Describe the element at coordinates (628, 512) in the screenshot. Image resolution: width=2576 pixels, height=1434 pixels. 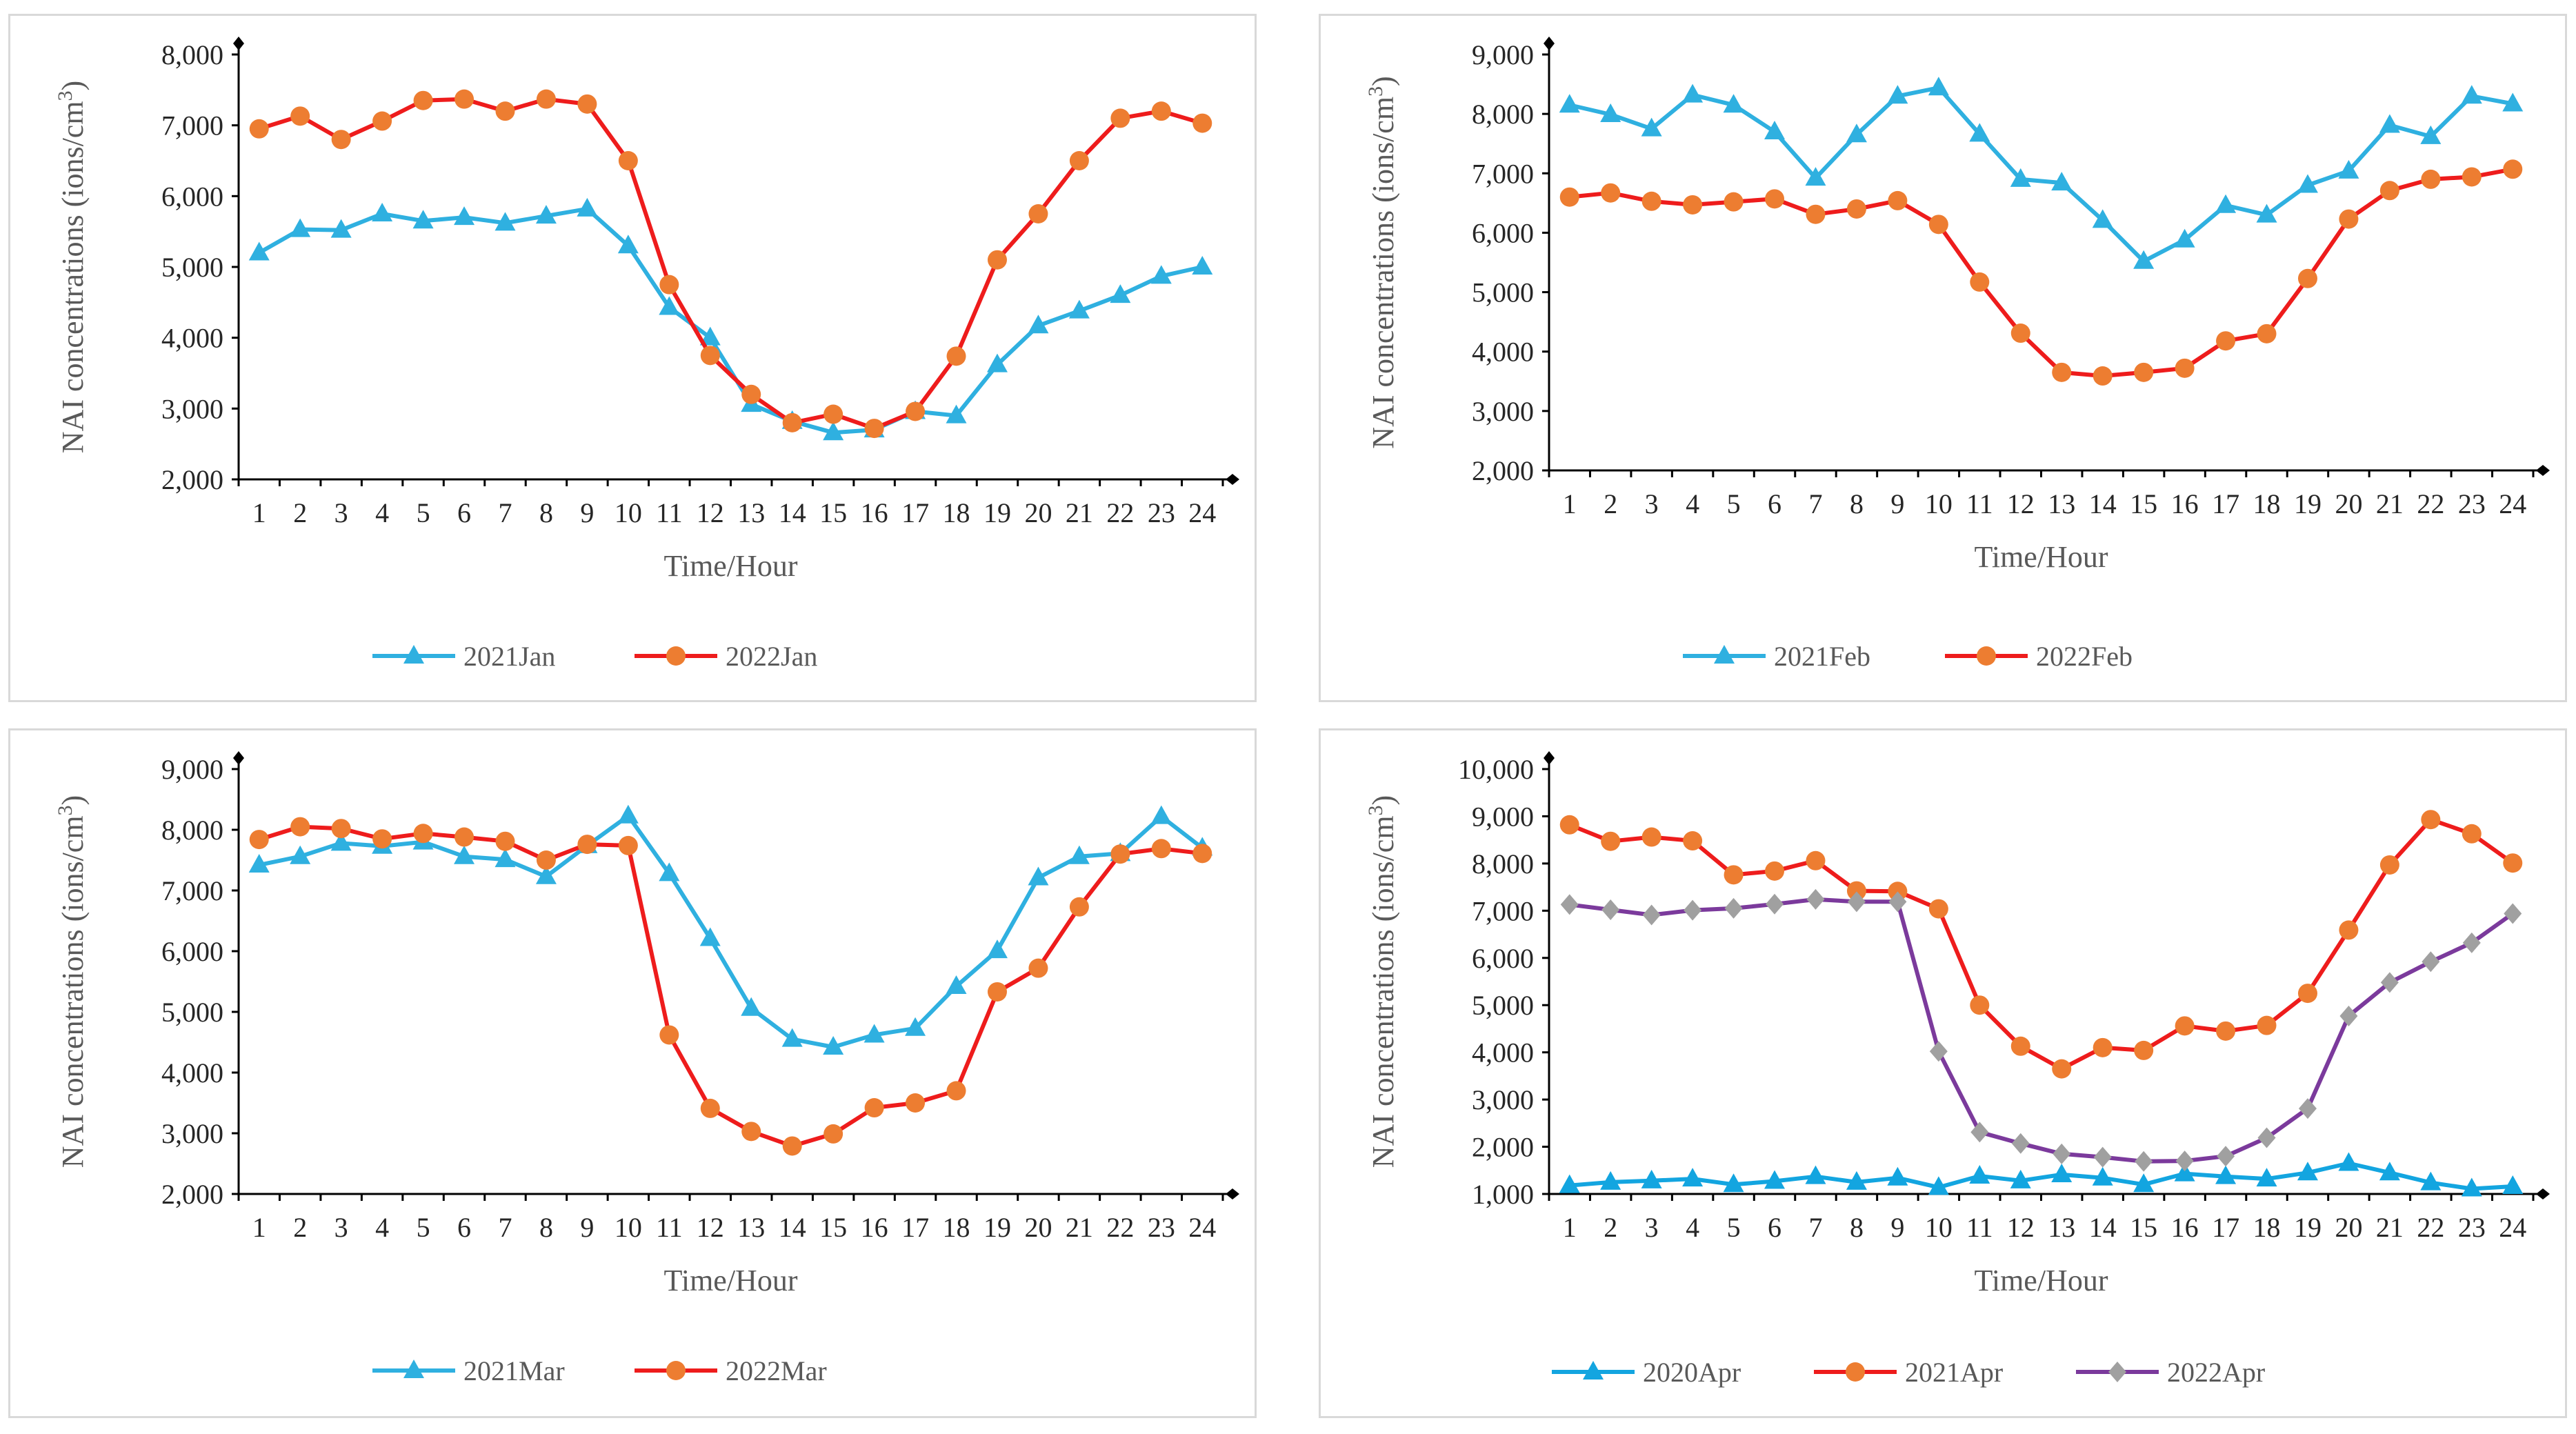
I see `x-tick-label: 10` at that location.